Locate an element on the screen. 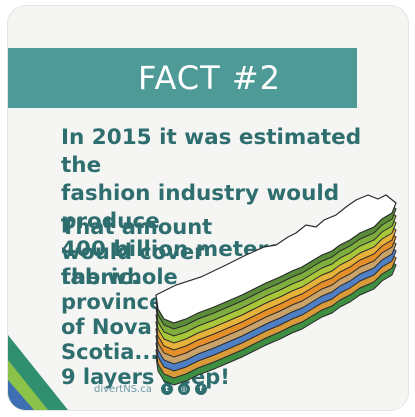 Image resolution: width=415 pixels, height=417 pixels. fact-banner: FACT #2 is located at coordinates (182, 78).